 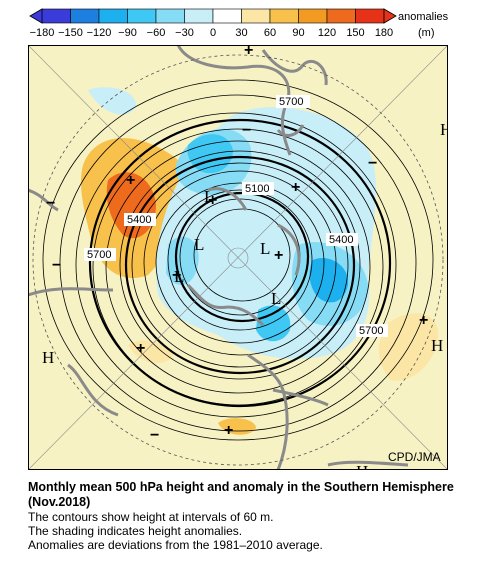 I want to click on colorbar-tick-label: −60, so click(x=156, y=33).